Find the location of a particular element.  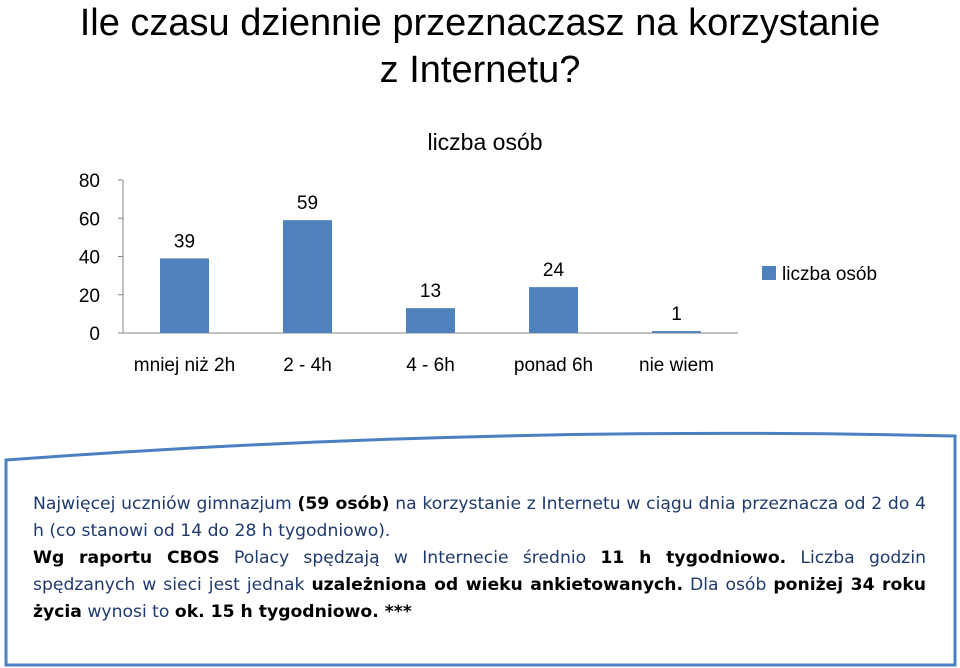

note-emphasis: (59 osób) is located at coordinates (343, 504).